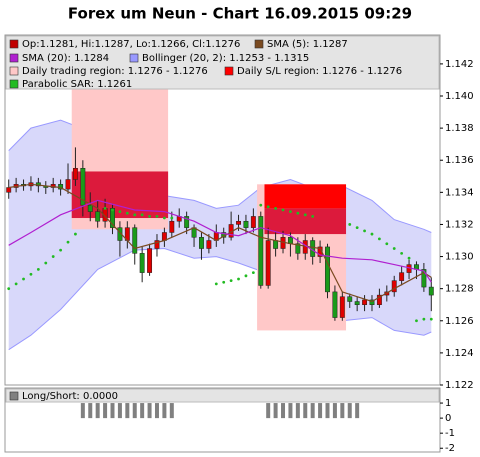  Describe the element at coordinates (459, 321) in the screenshot. I see `y-tick-label: 1.126` at that location.